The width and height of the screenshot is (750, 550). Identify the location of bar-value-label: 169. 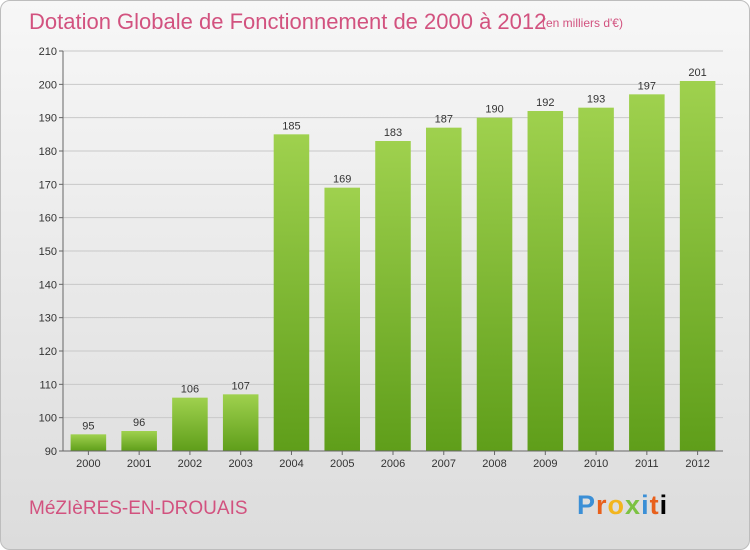
(342, 180).